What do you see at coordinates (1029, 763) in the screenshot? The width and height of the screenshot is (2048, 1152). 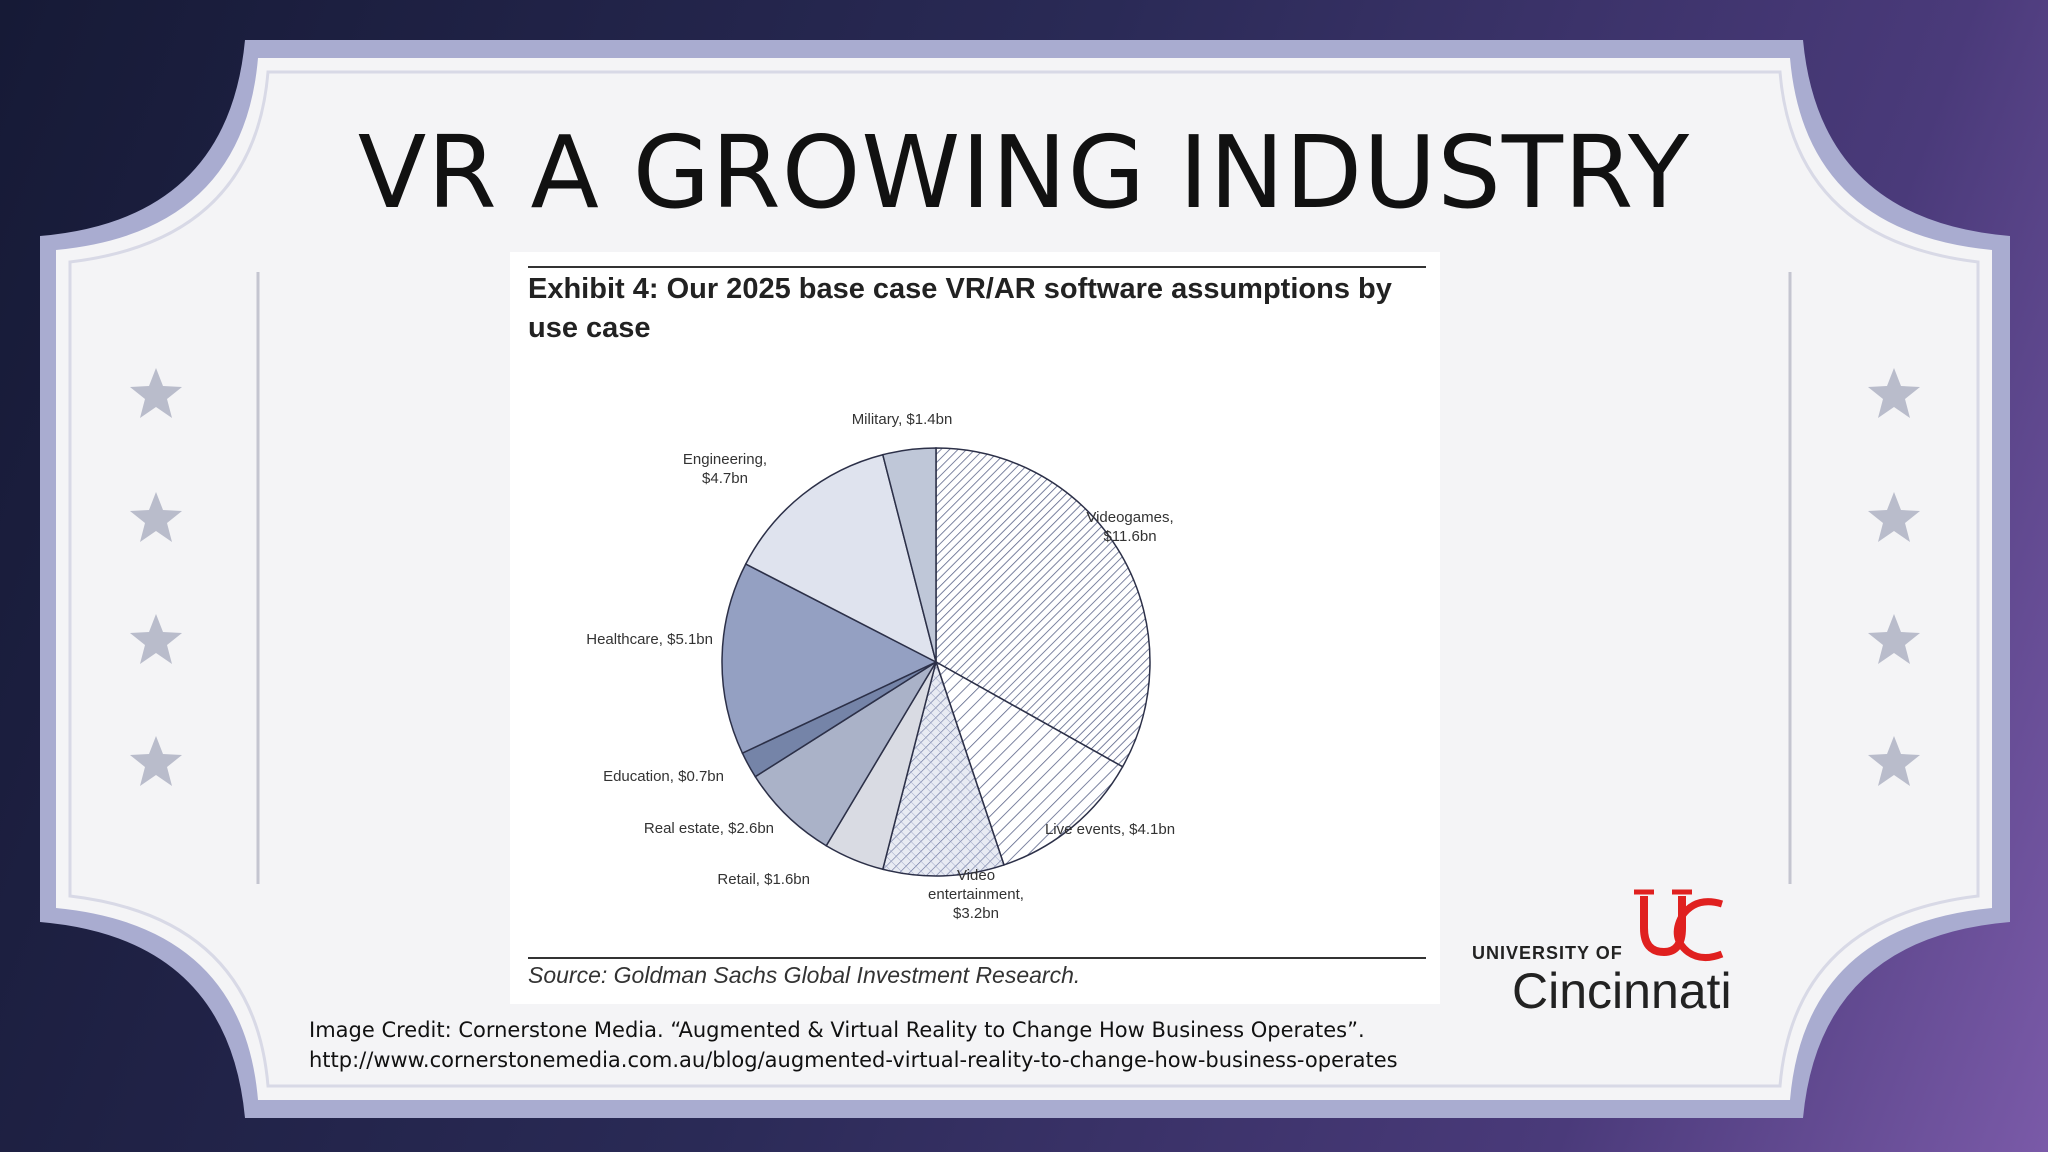 I see `pie-slice-live-events` at bounding box center [1029, 763].